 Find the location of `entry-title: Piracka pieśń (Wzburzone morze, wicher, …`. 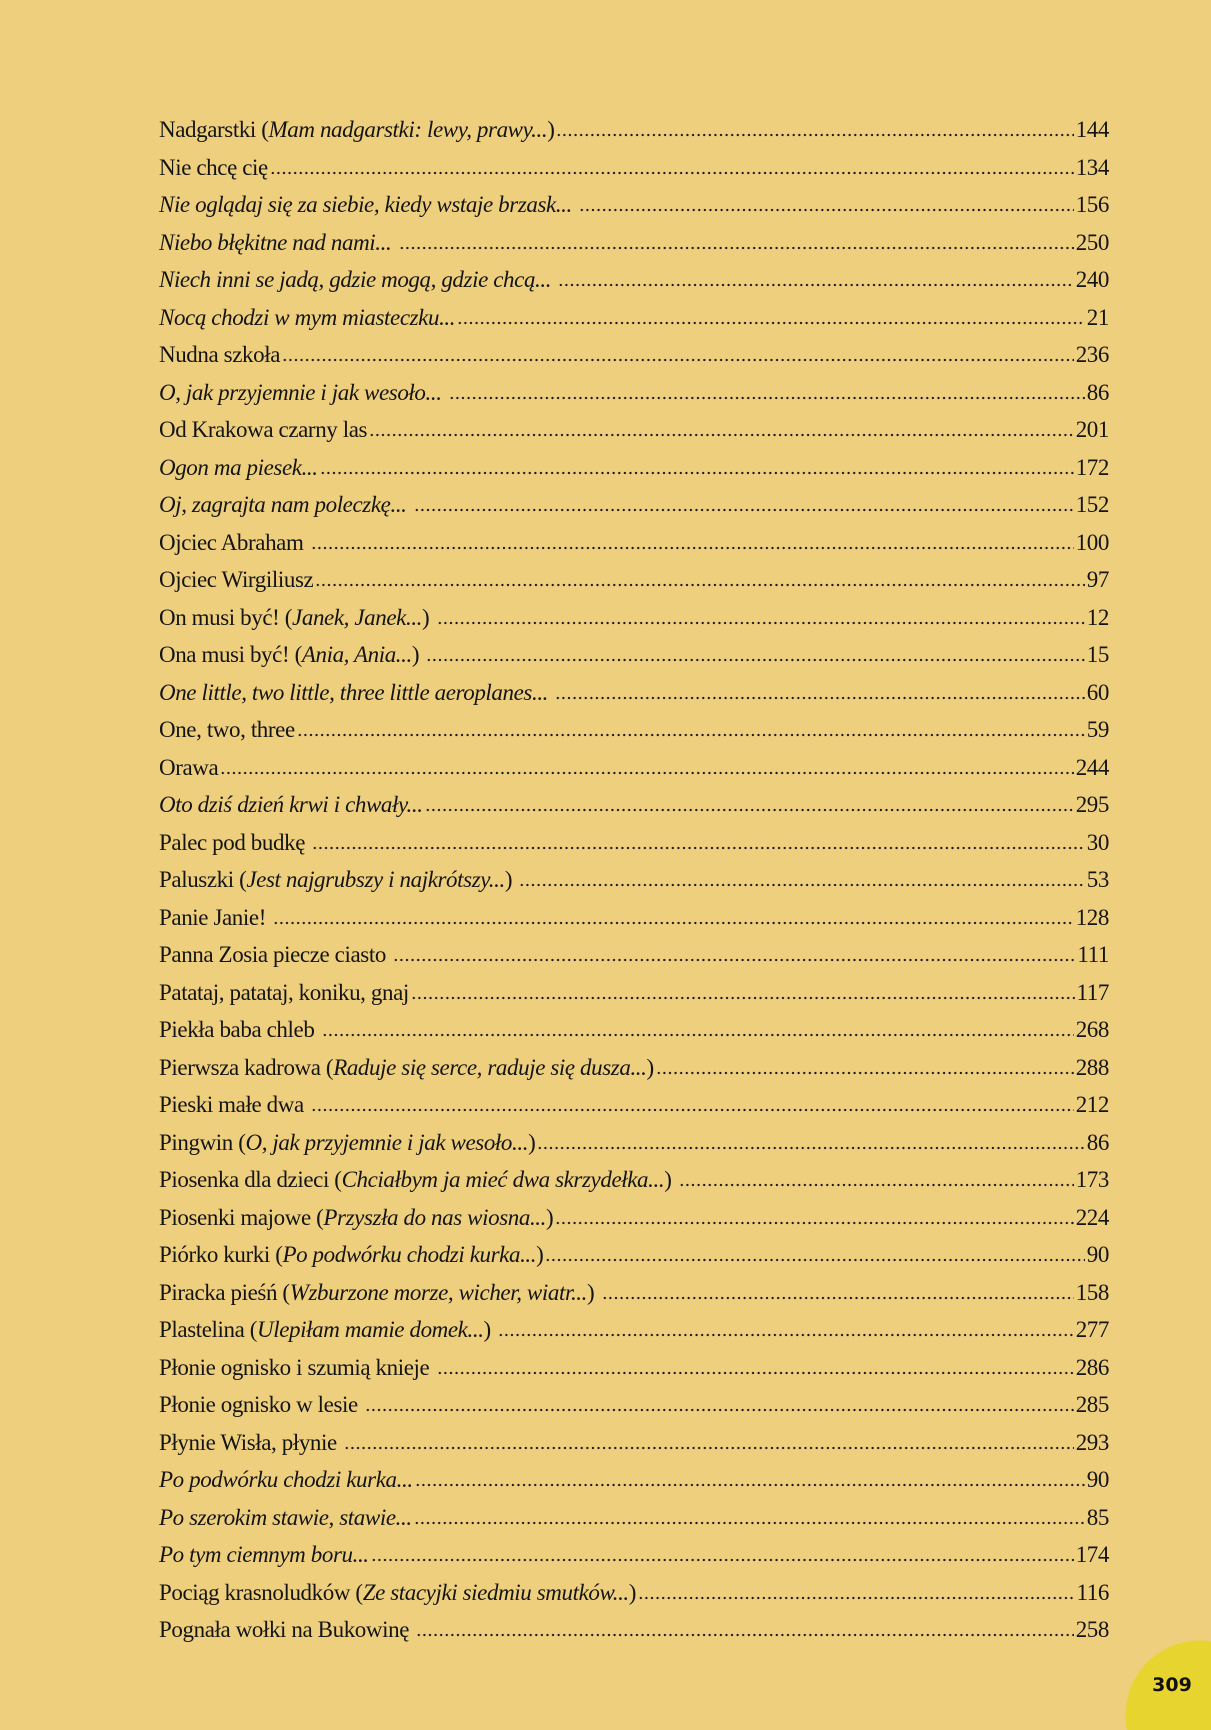

entry-title: Piracka pieśń (Wzburzone morze, wicher, … is located at coordinates (379, 1293).